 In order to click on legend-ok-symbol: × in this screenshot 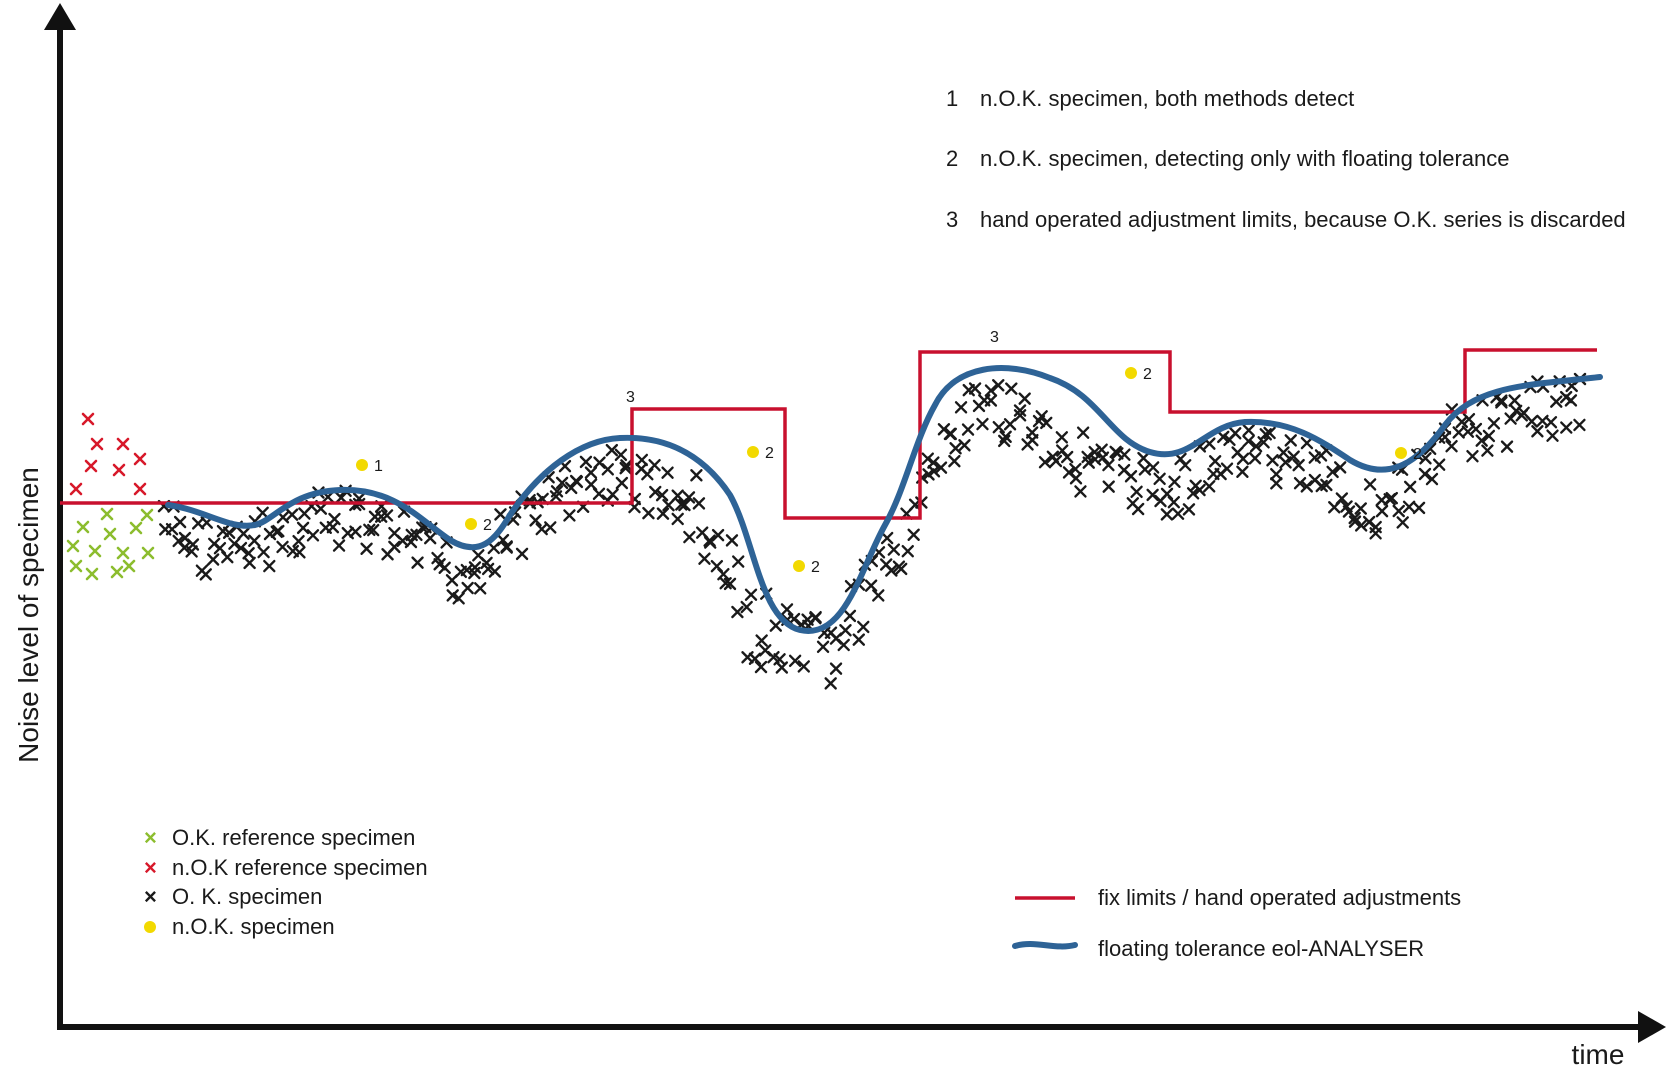, I will do `click(150, 896)`.